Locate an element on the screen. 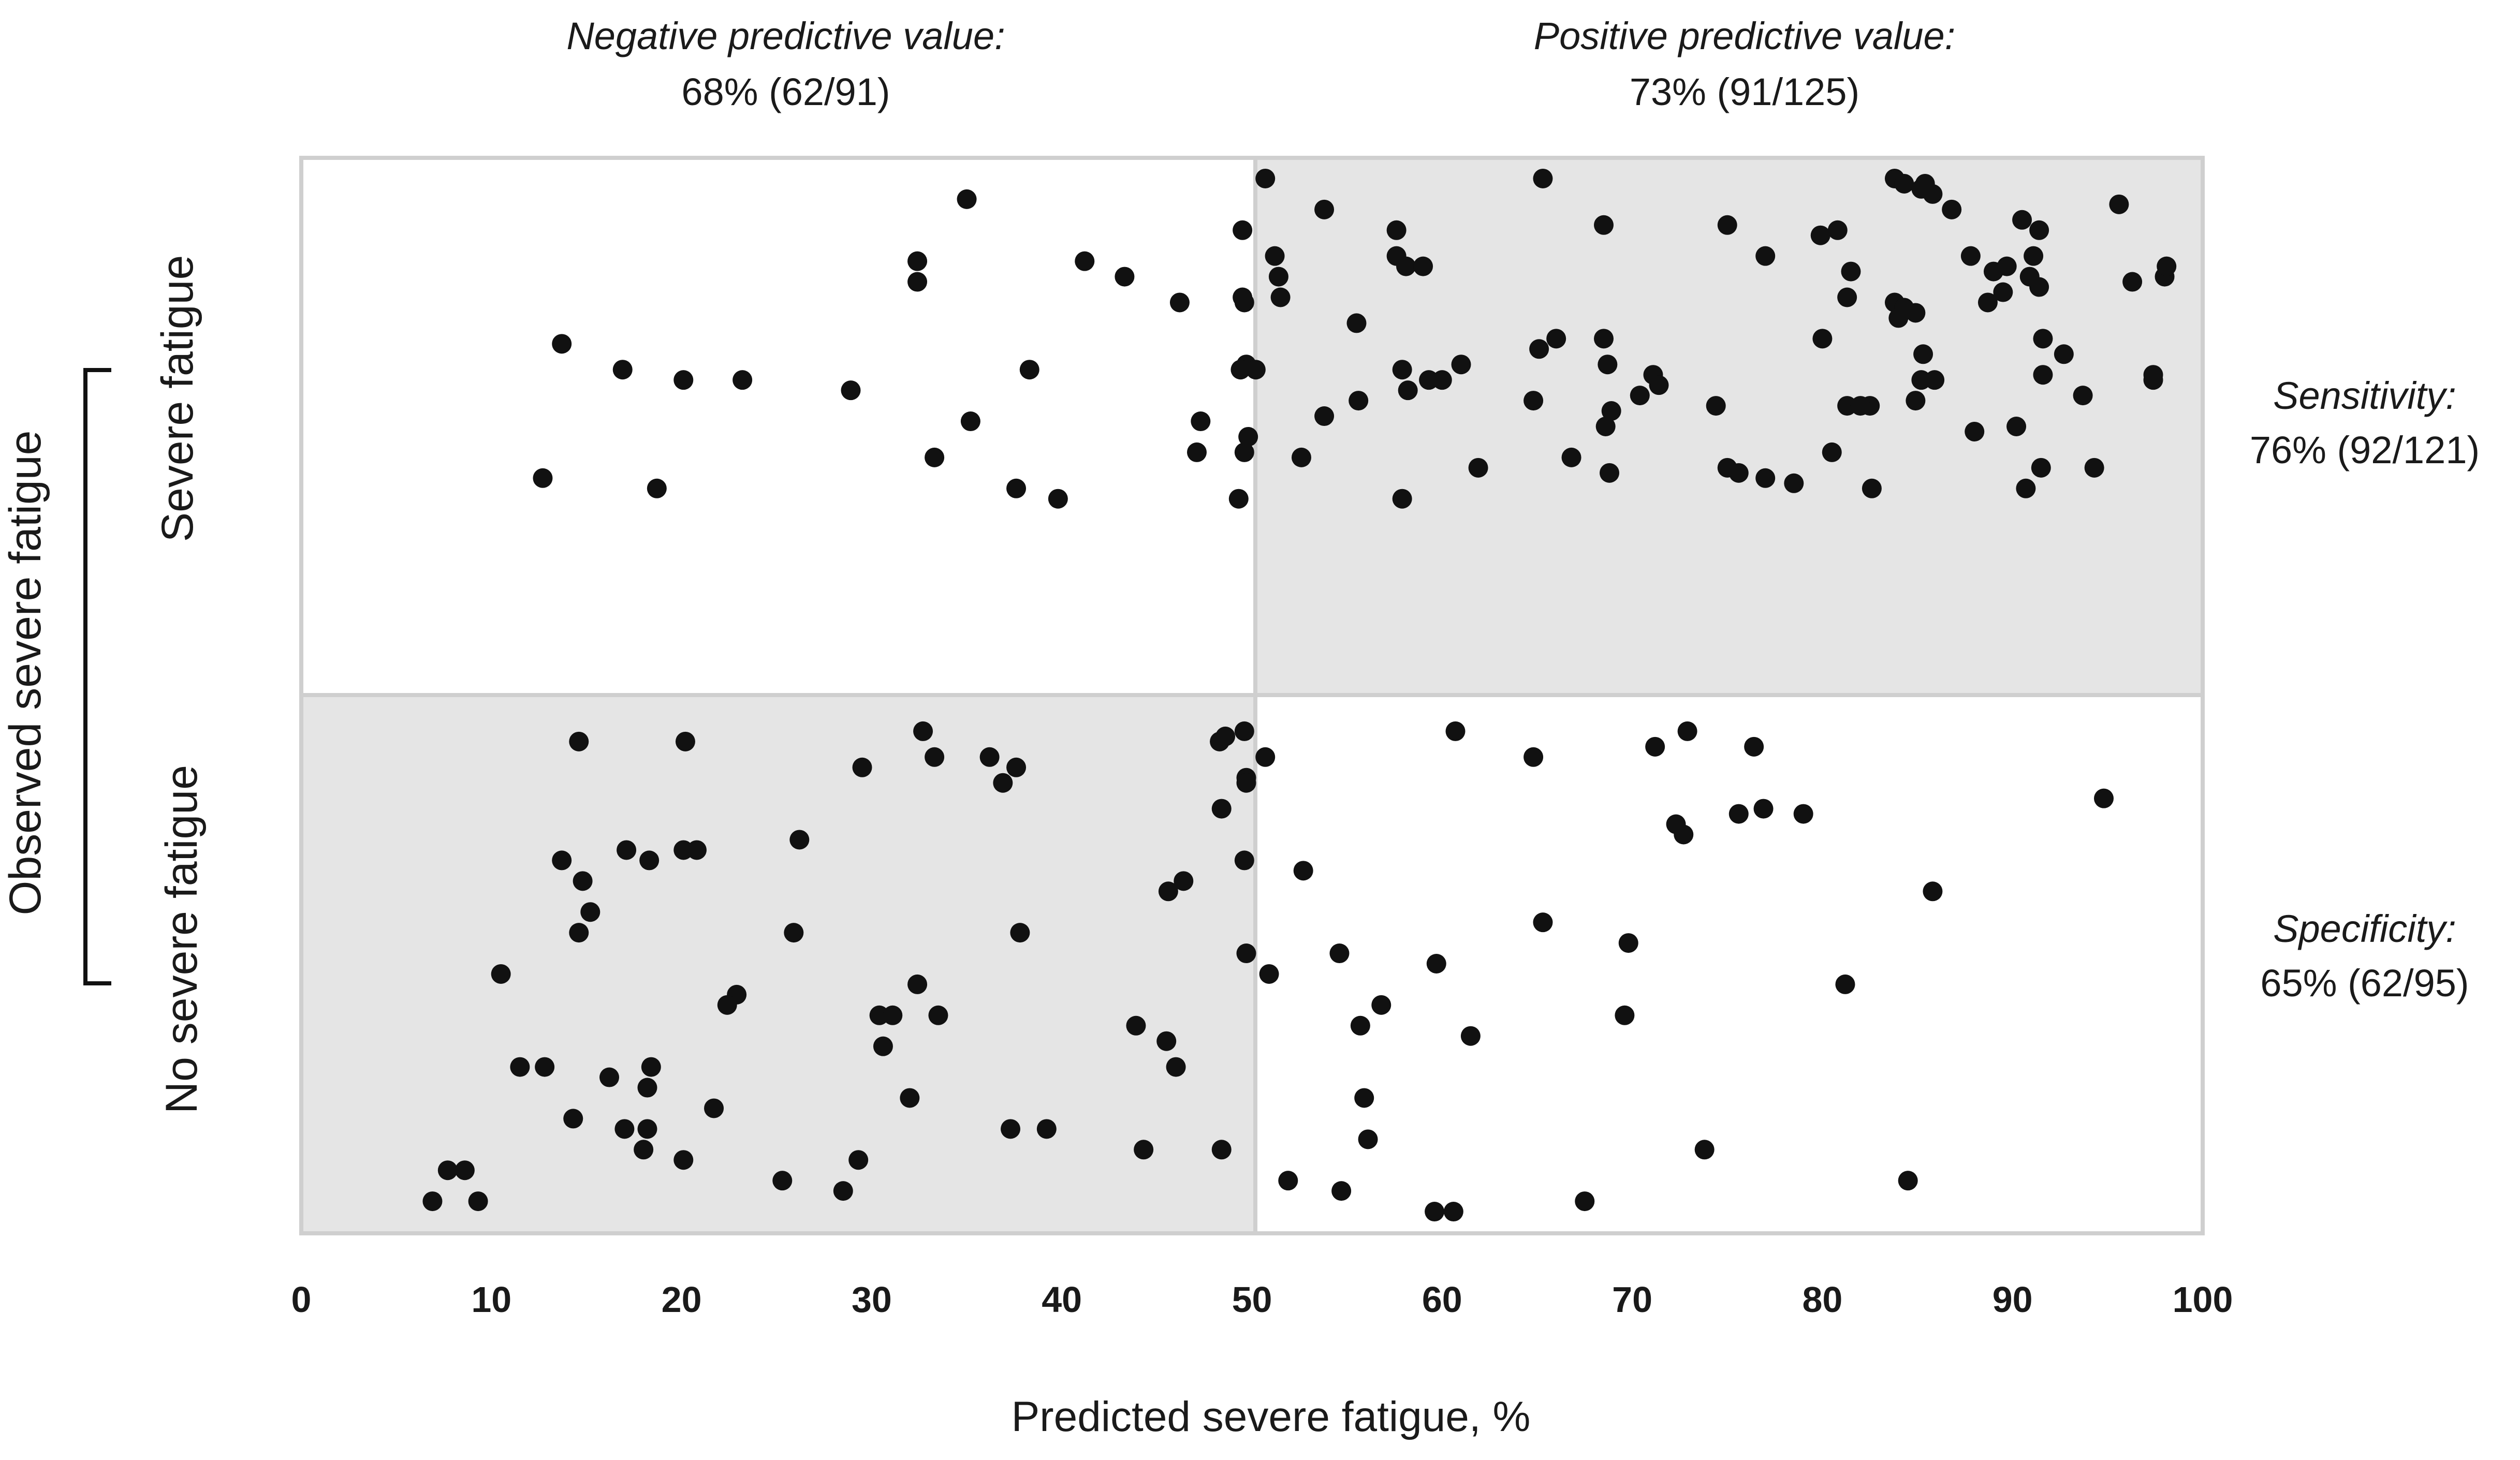 This screenshot has height=1460, width=2520. x-tick-label-50: 50 is located at coordinates (1252, 1299).